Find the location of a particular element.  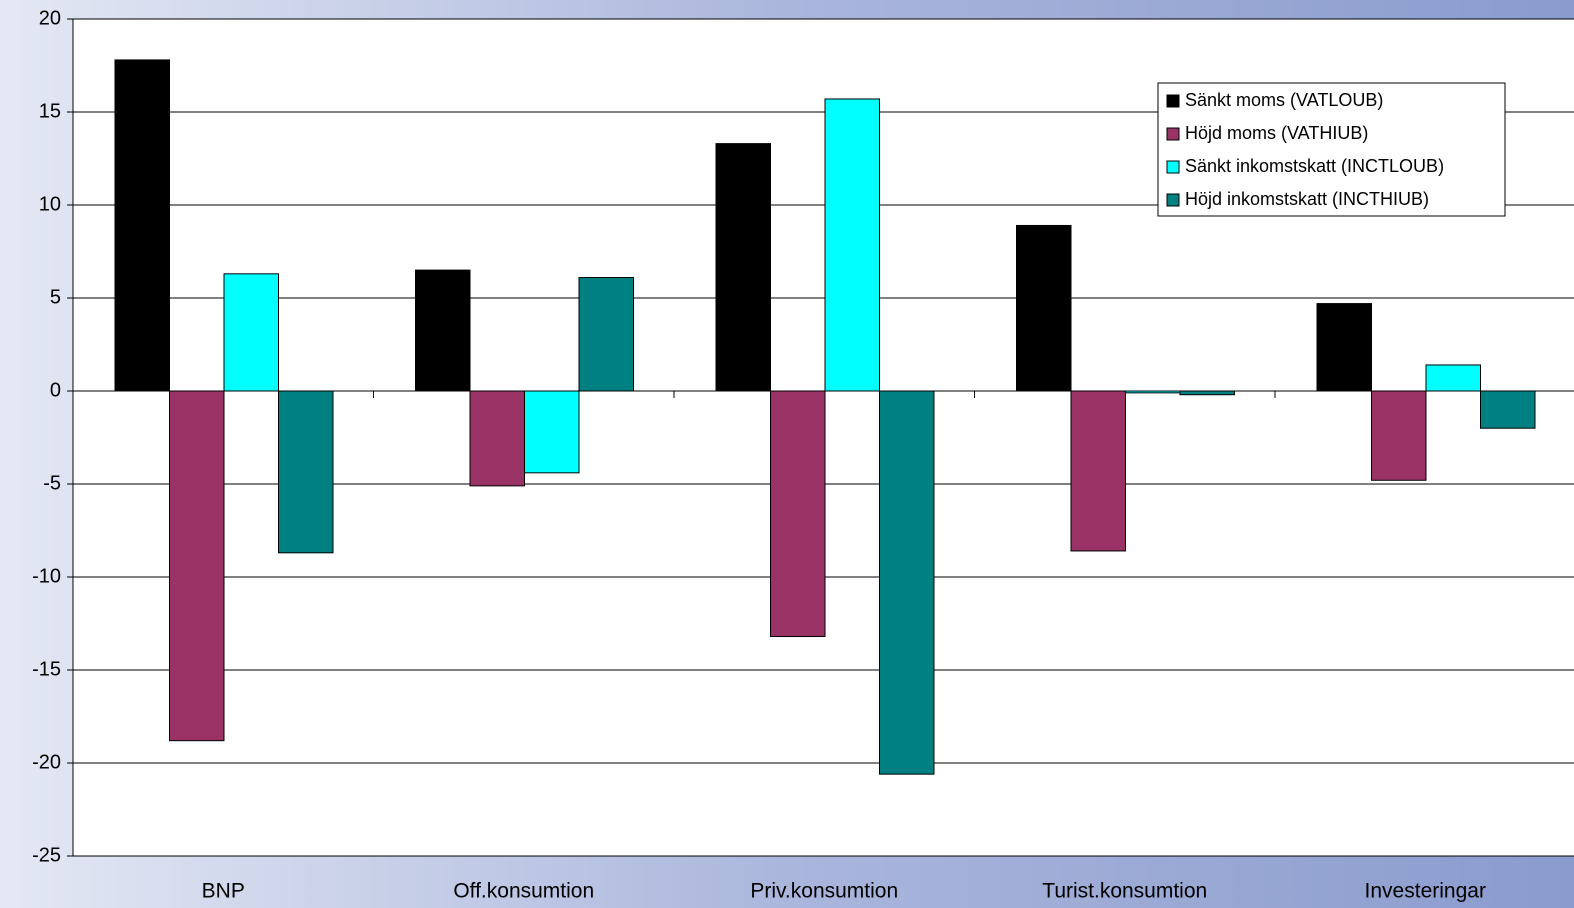

y-tick-label: 15 is located at coordinates (50, 111).